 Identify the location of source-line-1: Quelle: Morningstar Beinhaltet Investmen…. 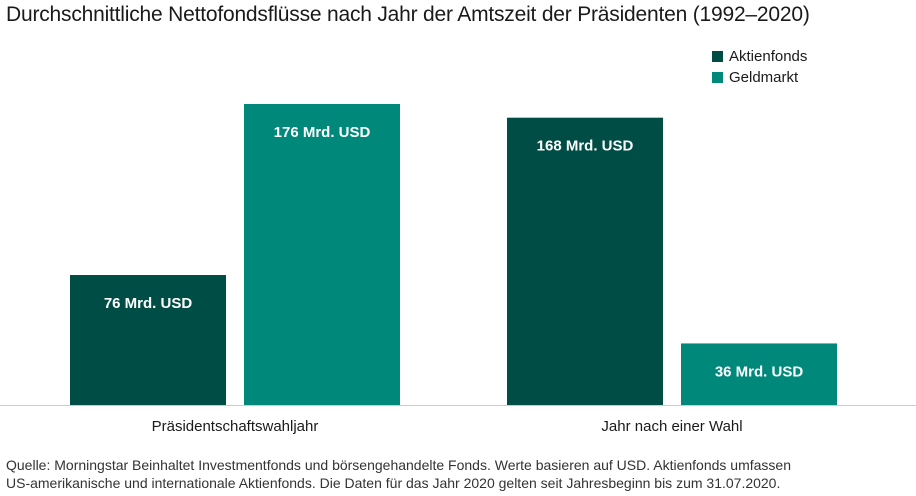
(398, 465).